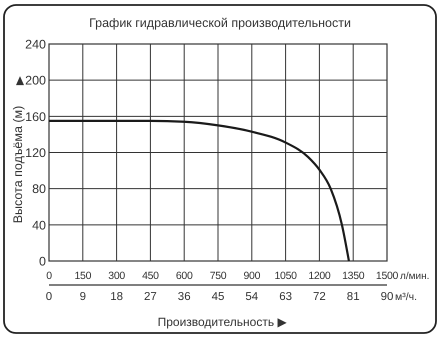 This screenshot has width=447, height=345. What do you see at coordinates (117, 276) in the screenshot?
I see `x-tick-label: 300` at bounding box center [117, 276].